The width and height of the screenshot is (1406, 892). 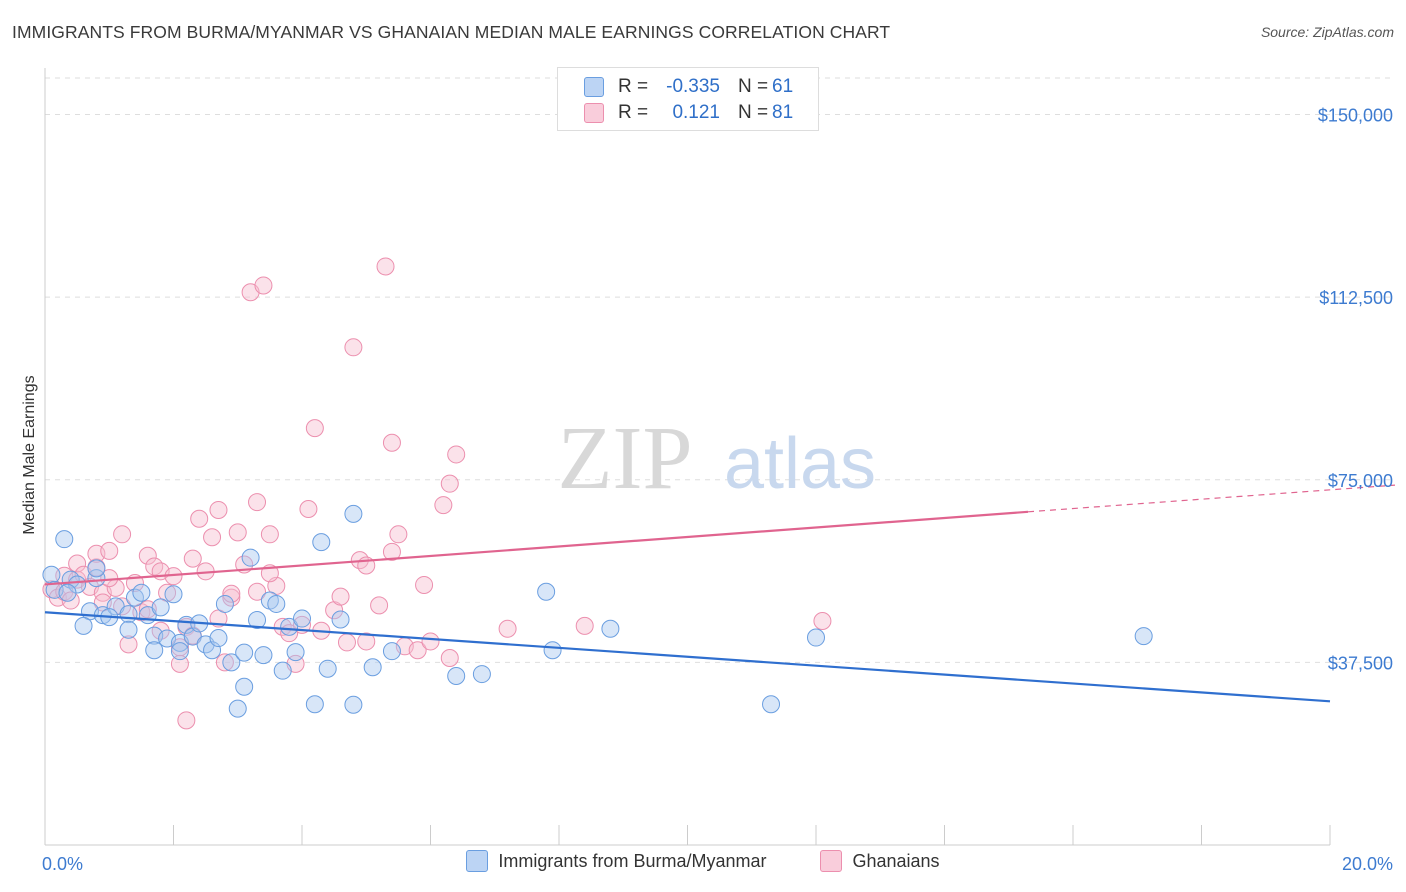 What do you see at coordinates (1356, 298) in the screenshot?
I see `y-tick-label: $112,500` at bounding box center [1356, 298].